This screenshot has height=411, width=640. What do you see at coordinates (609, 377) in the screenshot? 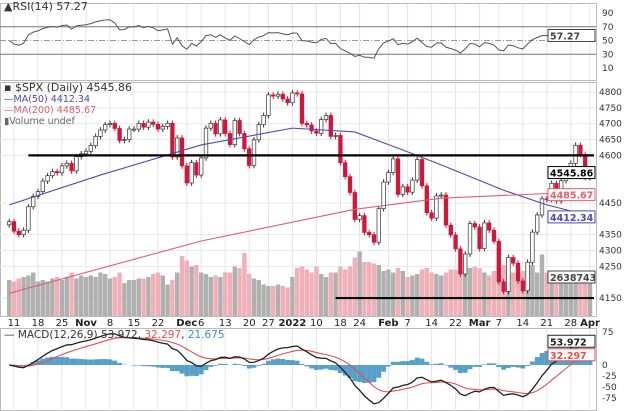
I see `macd-tick-label: -25` at bounding box center [609, 377].